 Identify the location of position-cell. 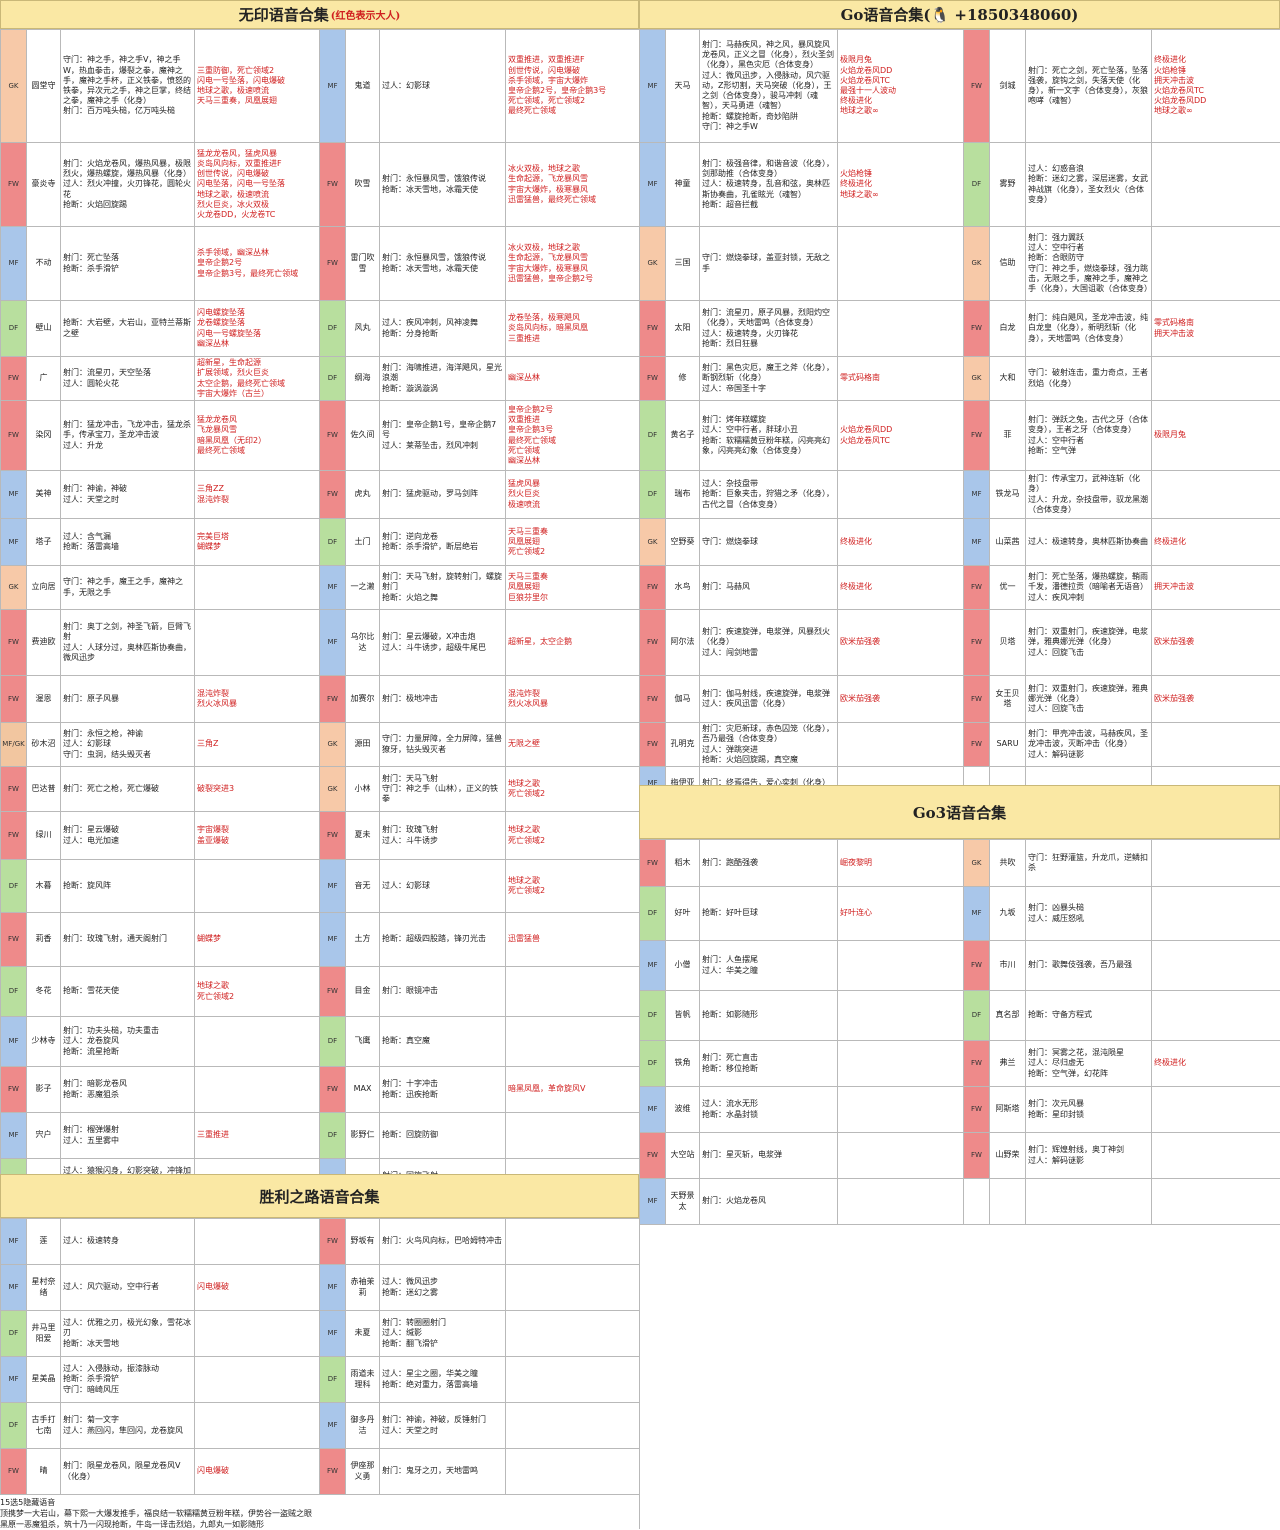
(977, 1202).